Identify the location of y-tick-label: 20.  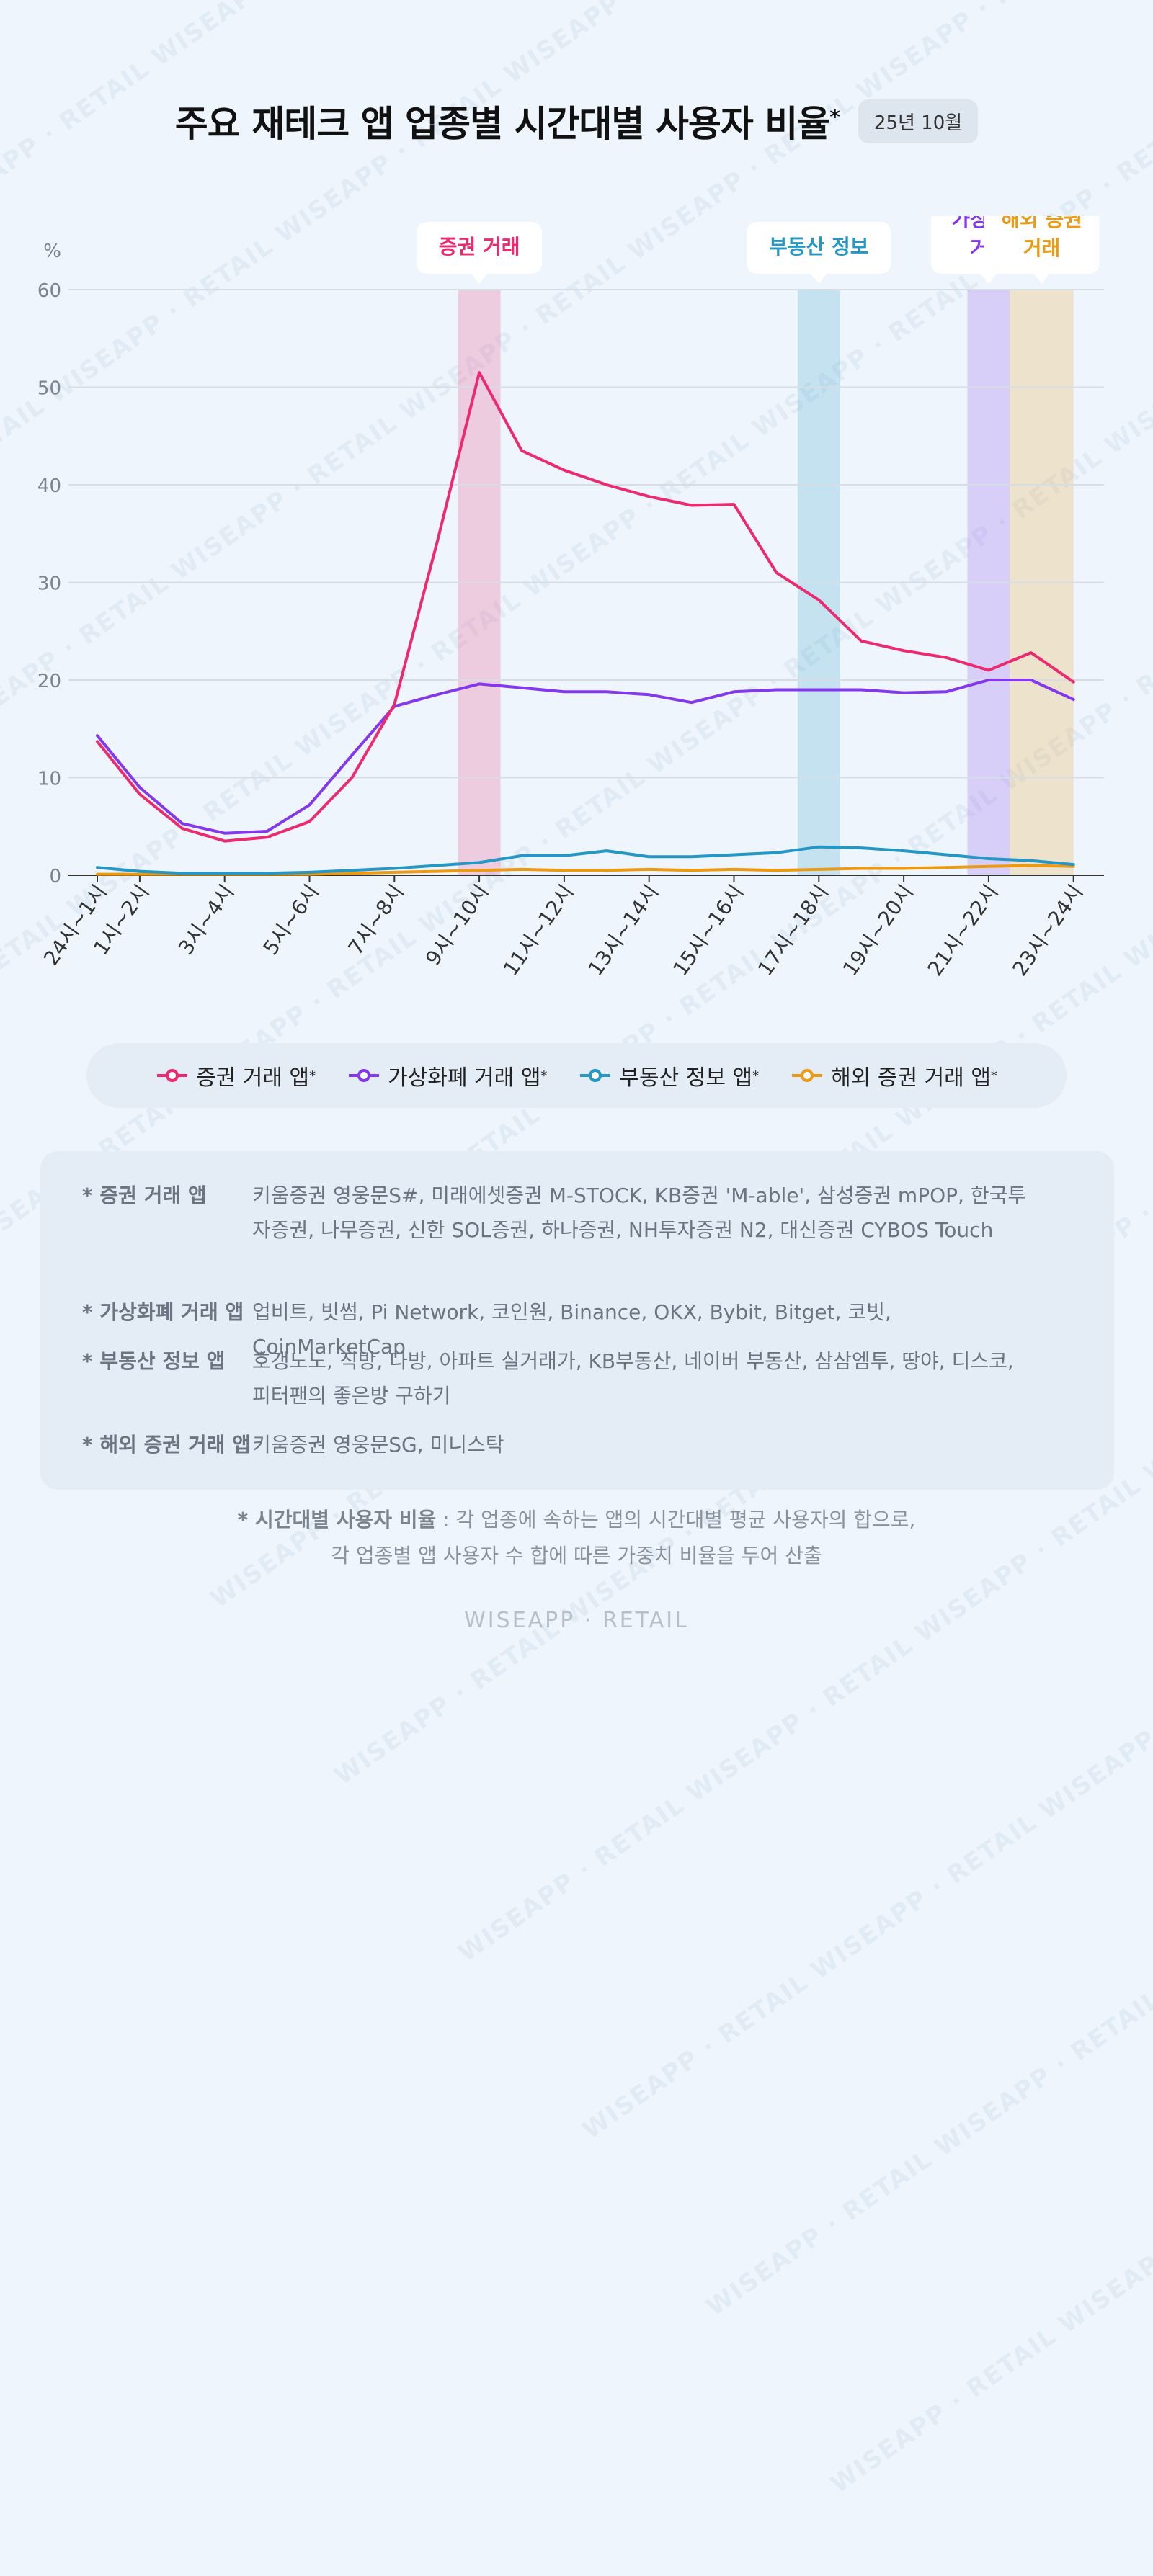
(49, 681).